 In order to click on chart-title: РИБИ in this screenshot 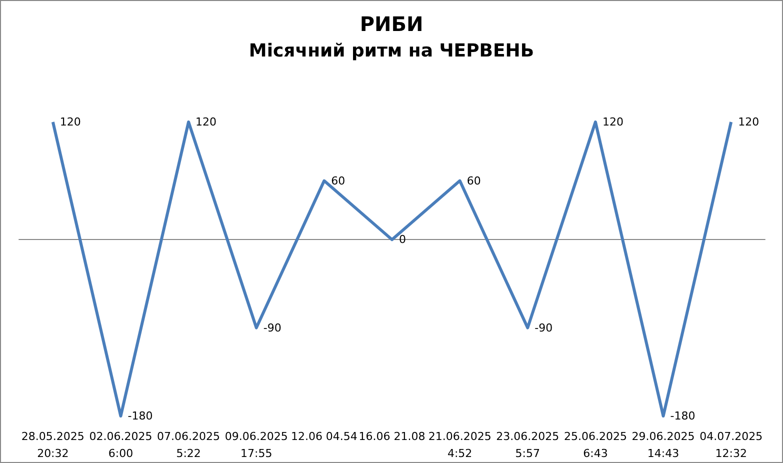, I will do `click(392, 24)`.